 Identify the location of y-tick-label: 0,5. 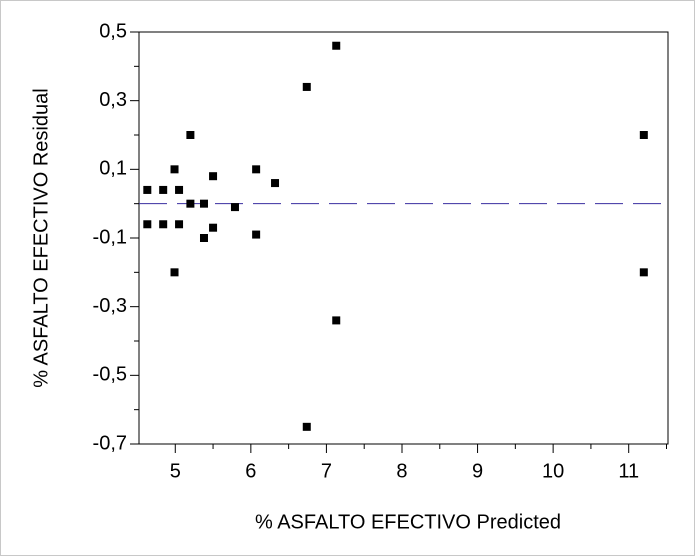
(113, 31).